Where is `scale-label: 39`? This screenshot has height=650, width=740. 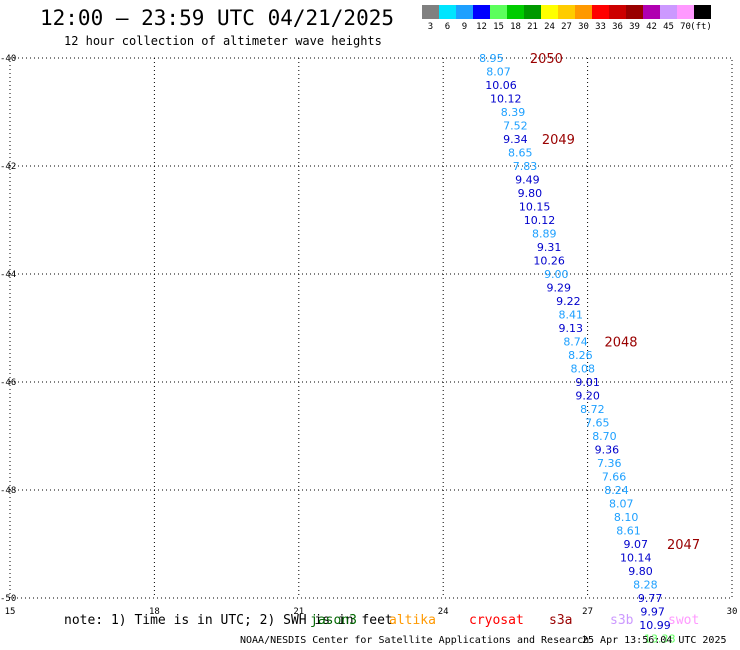
scale-label: 39 is located at coordinates (634, 27).